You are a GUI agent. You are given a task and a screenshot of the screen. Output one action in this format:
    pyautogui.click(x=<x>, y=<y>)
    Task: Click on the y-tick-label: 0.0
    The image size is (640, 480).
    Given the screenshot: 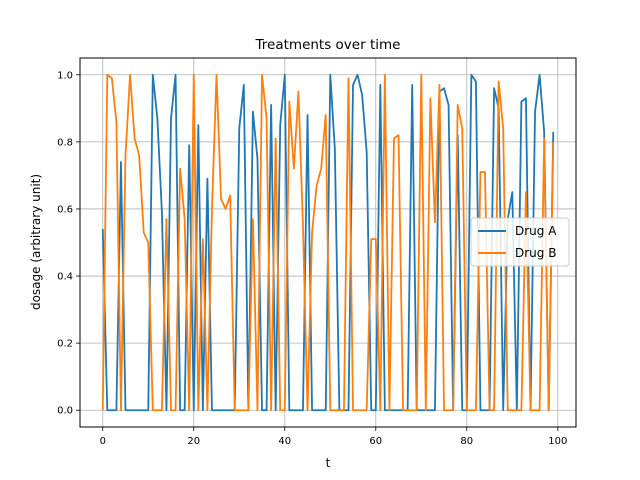 What is the action you would take?
    pyautogui.click(x=65, y=411)
    